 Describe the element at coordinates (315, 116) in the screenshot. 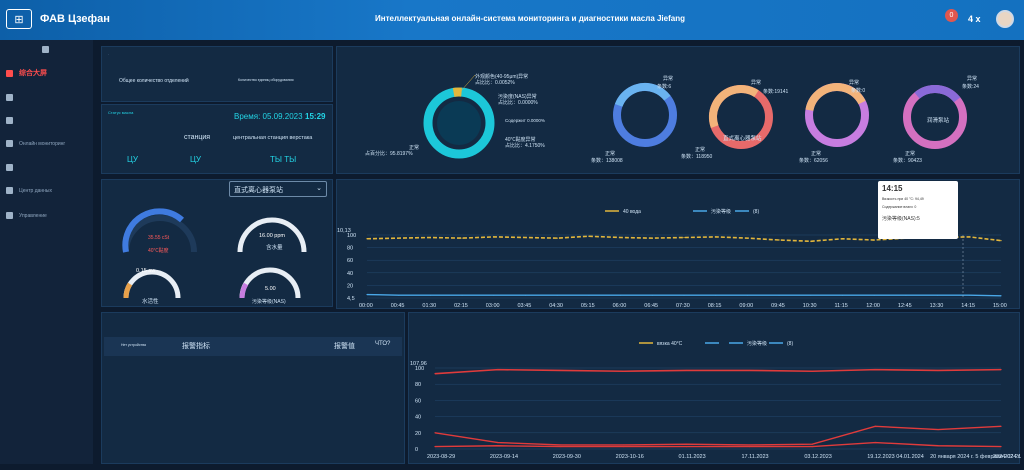

I see `status-time: 15:29` at that location.